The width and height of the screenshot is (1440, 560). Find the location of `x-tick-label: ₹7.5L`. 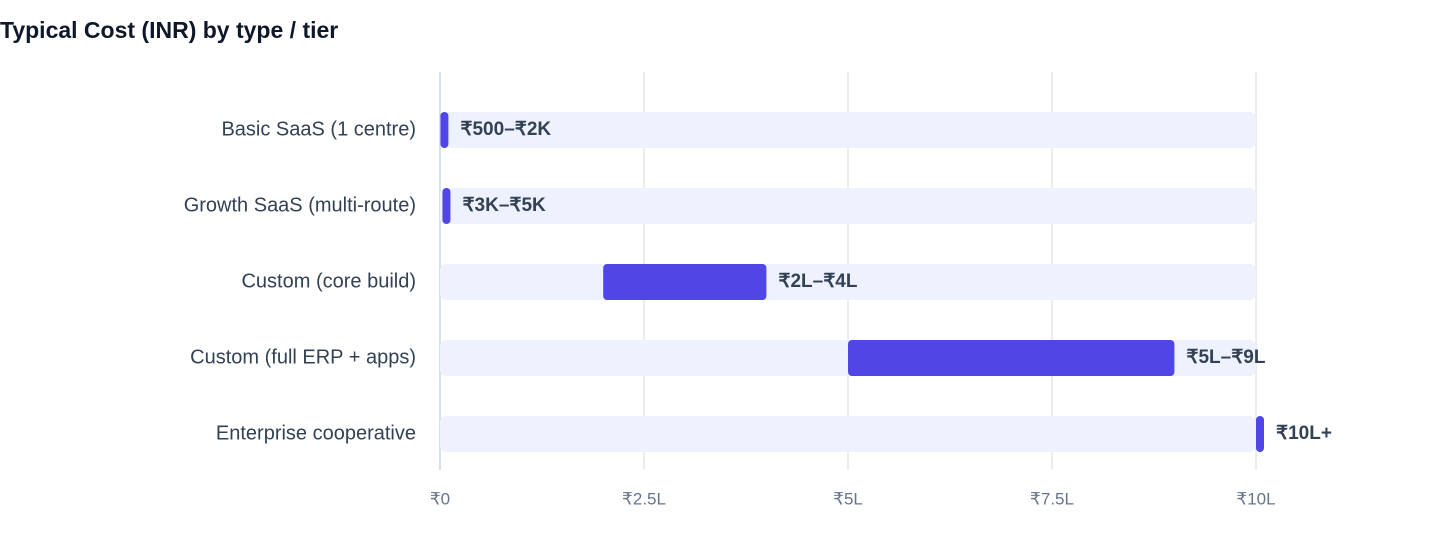

x-tick-label: ₹7.5L is located at coordinates (1052, 498).